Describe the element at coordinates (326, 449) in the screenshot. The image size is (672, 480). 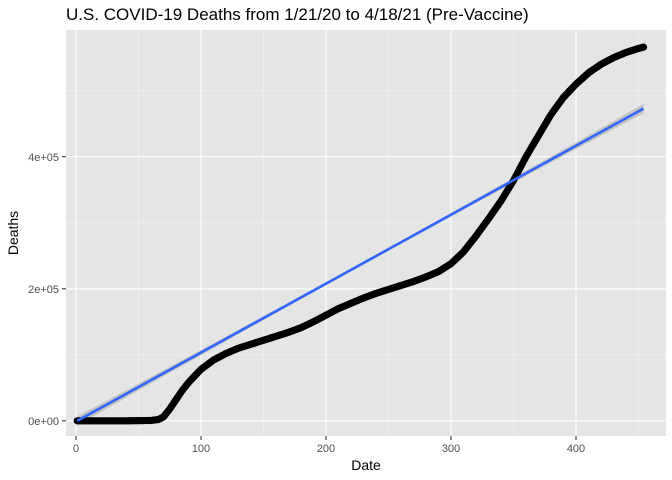
I see `x-tick-label: 200` at that location.